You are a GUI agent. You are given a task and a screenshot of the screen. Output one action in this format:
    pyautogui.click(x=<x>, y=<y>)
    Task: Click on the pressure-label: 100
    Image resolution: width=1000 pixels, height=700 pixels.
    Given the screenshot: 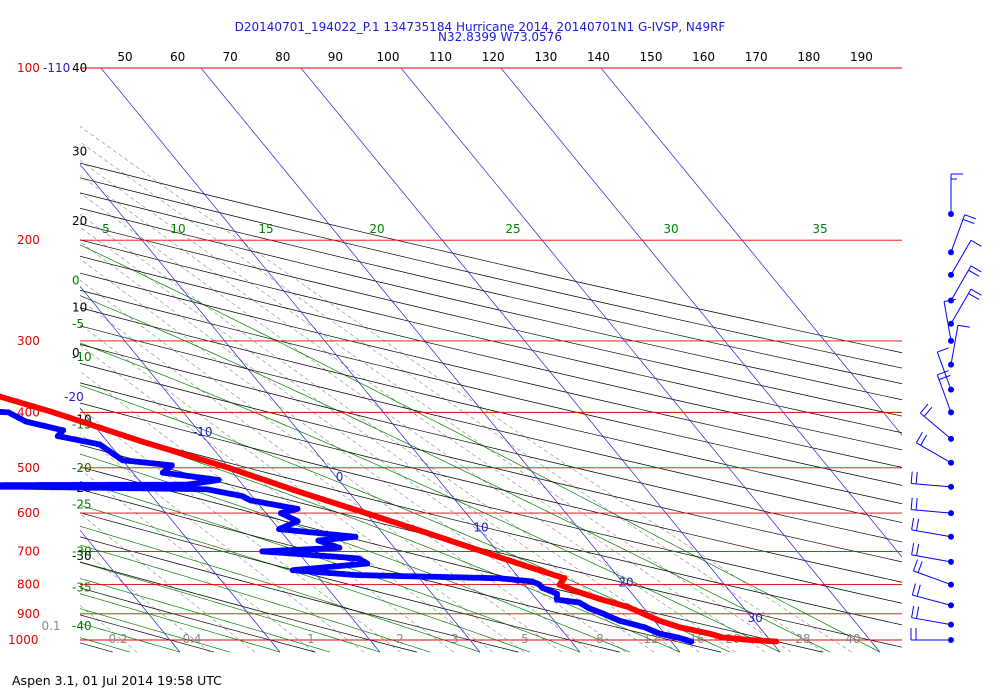 What is the action you would take?
    pyautogui.click(x=28, y=68)
    